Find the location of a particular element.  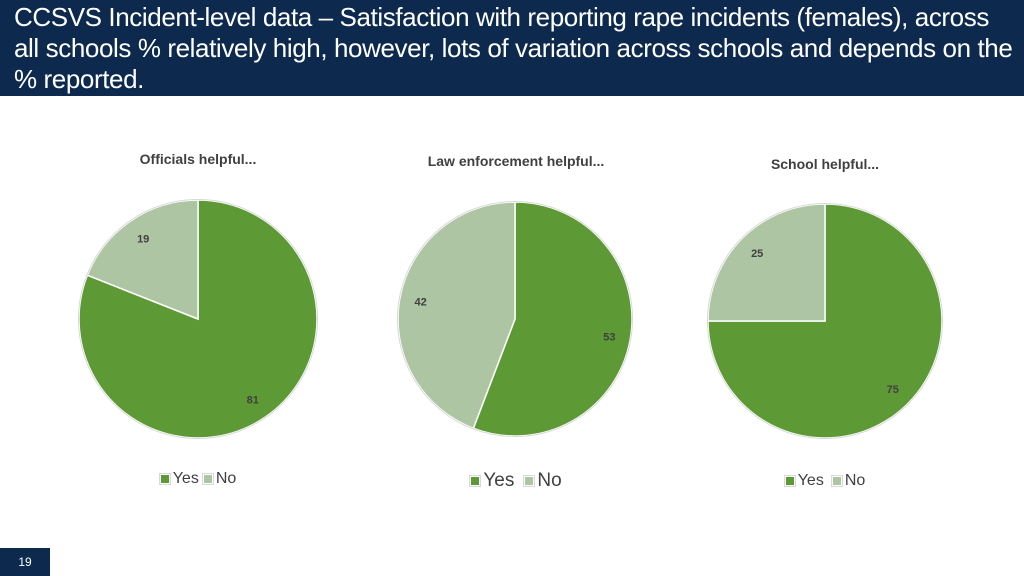

pie-plot: 53 42 is located at coordinates (515, 319).